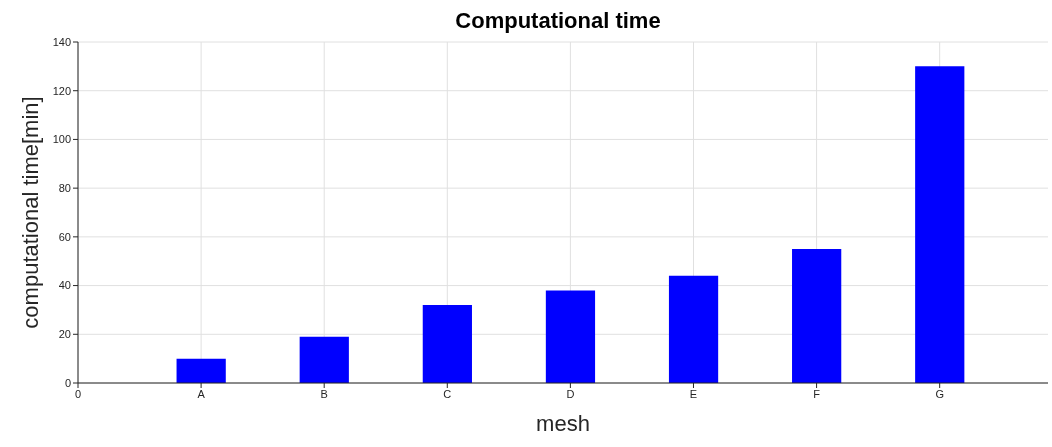  I want to click on x-tick-label: A, so click(201, 393).